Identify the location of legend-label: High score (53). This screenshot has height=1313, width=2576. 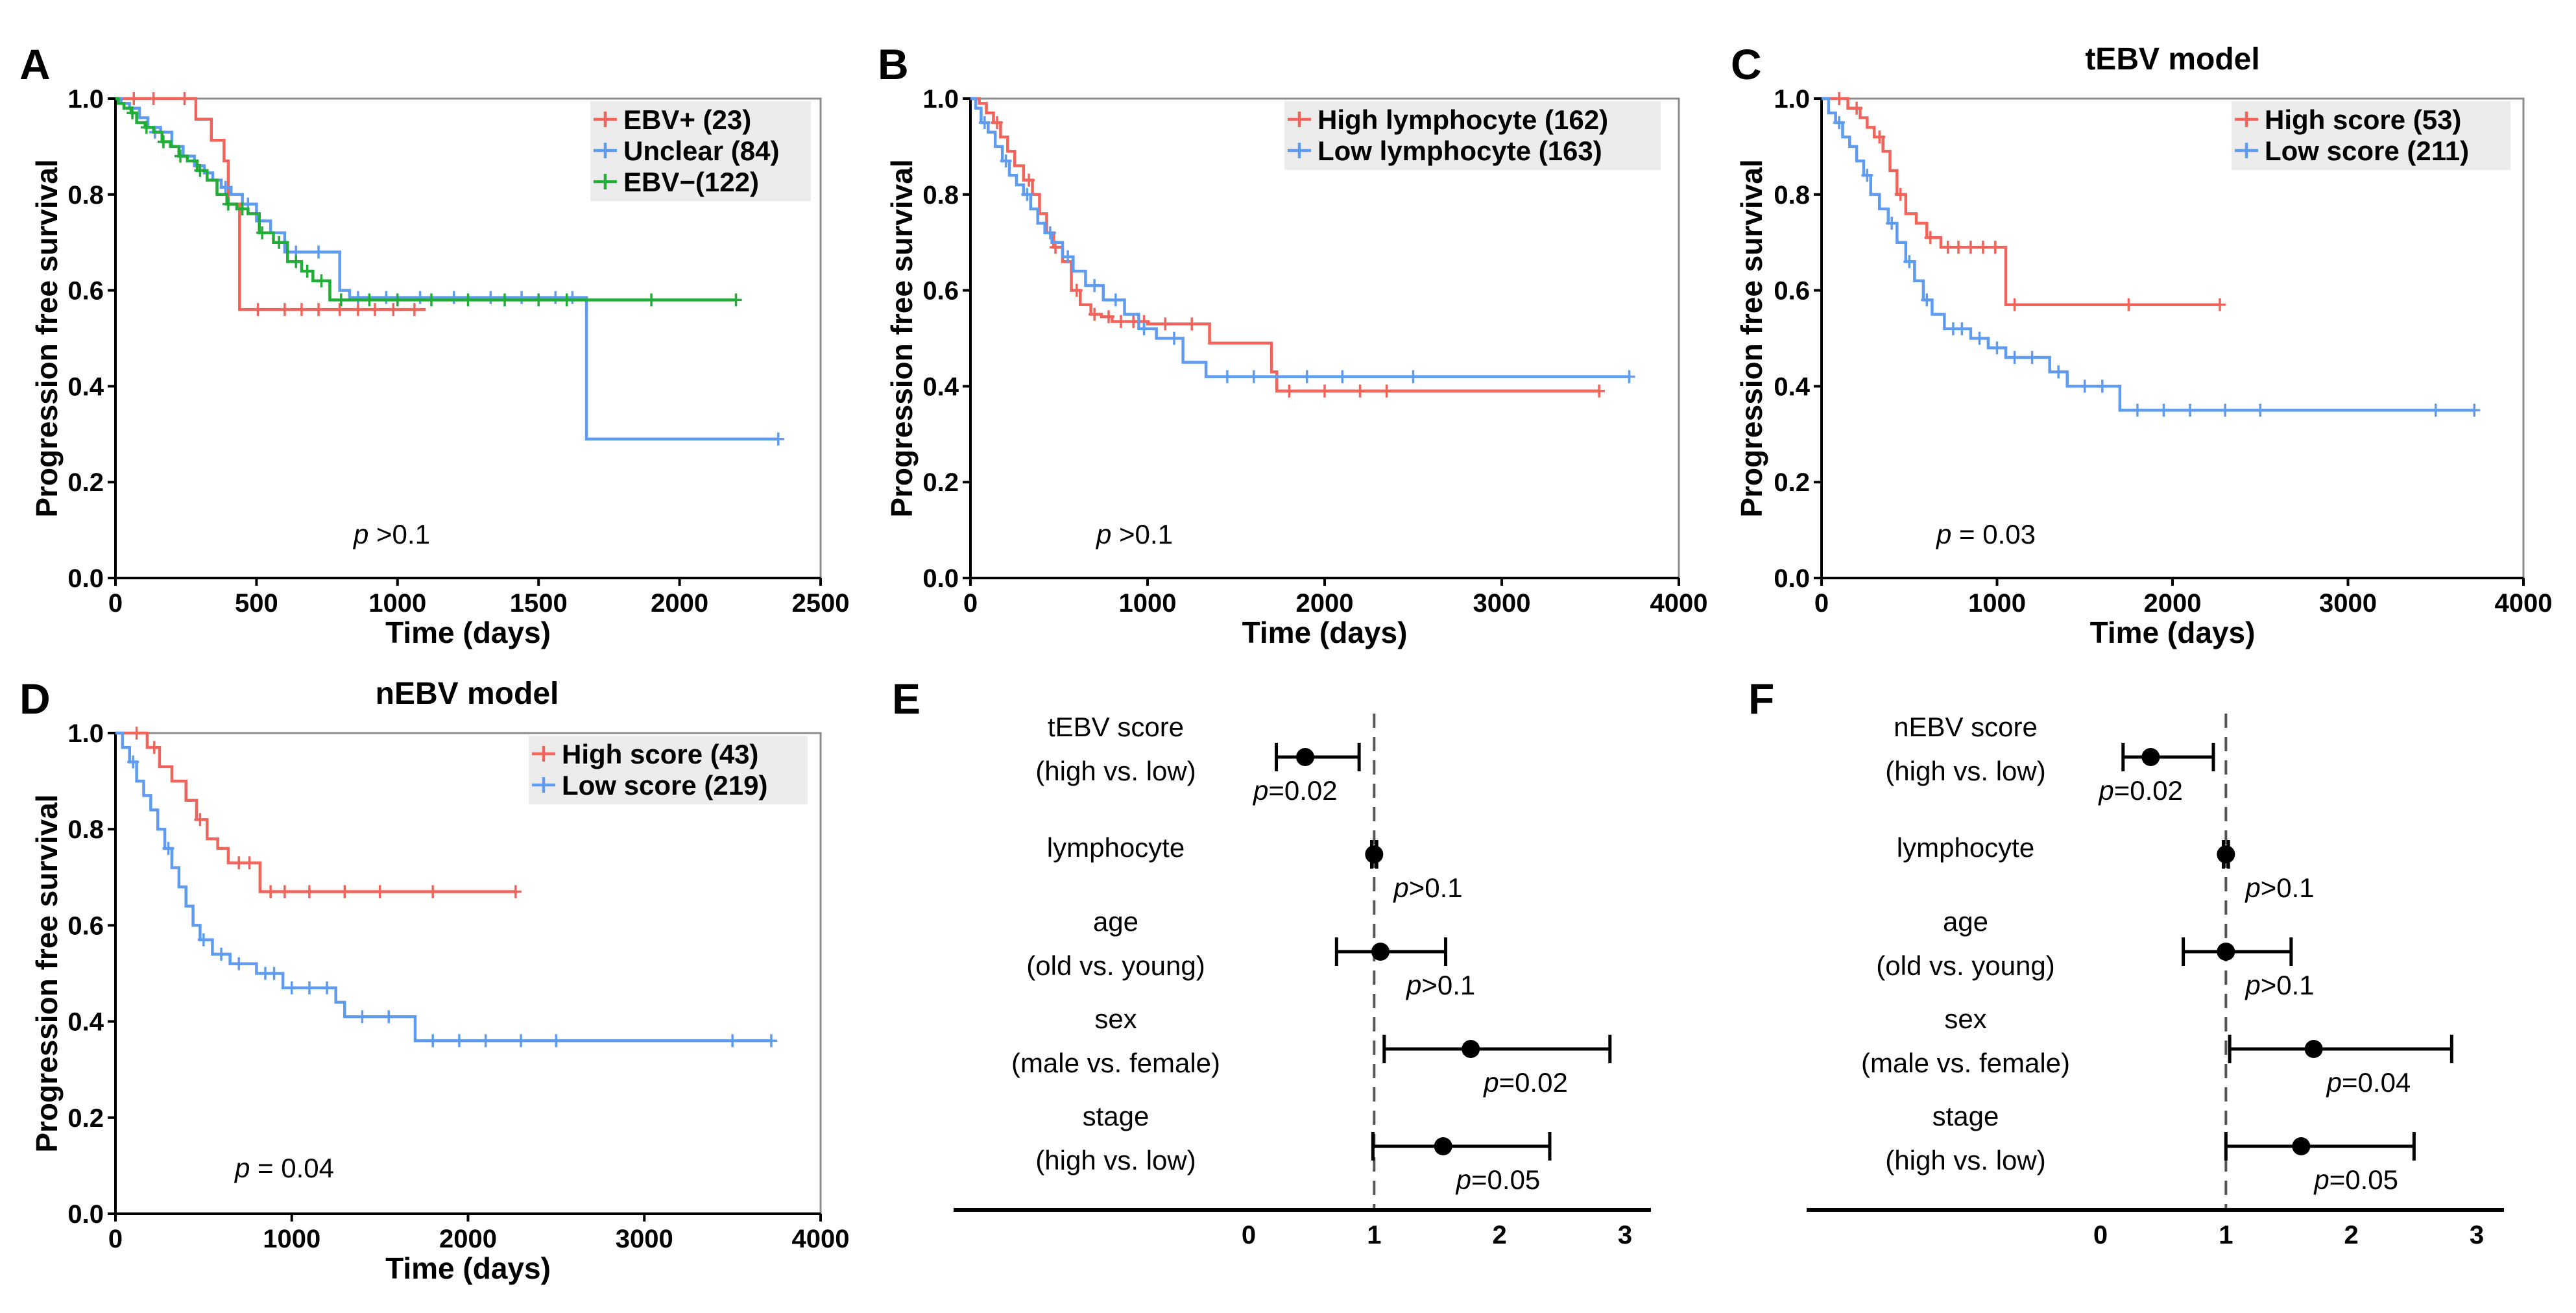
(2363, 119).